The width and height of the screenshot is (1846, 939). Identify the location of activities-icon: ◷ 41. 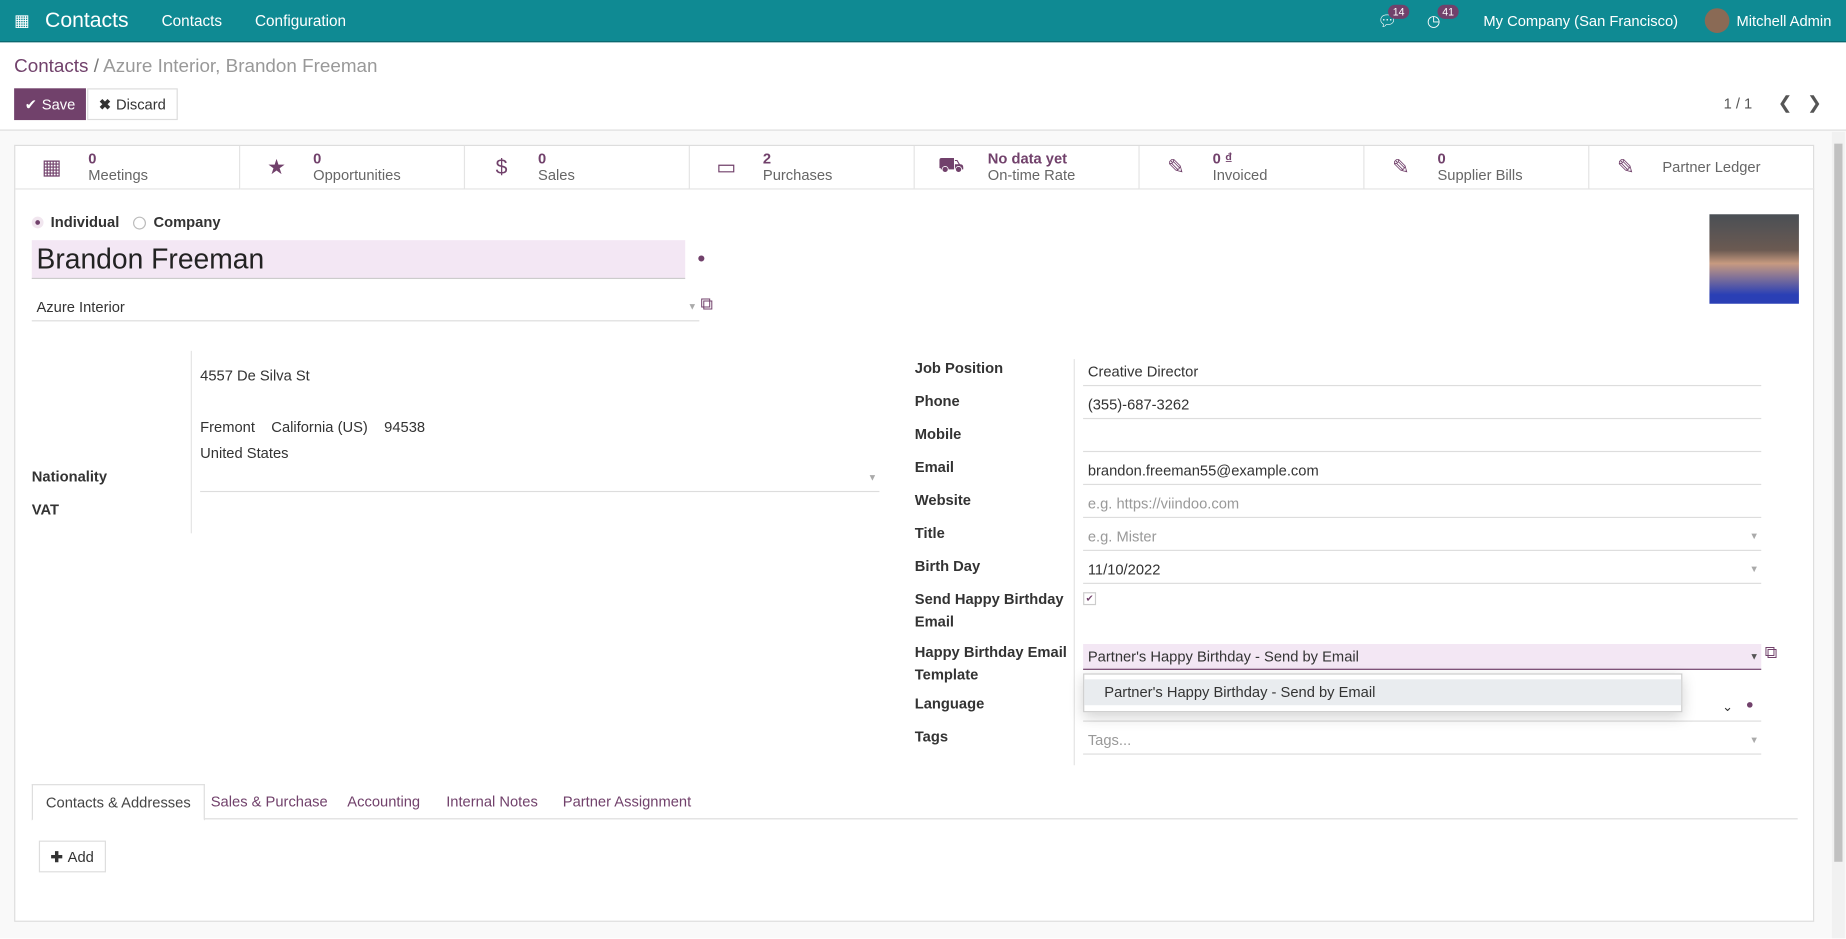
(1443, 17).